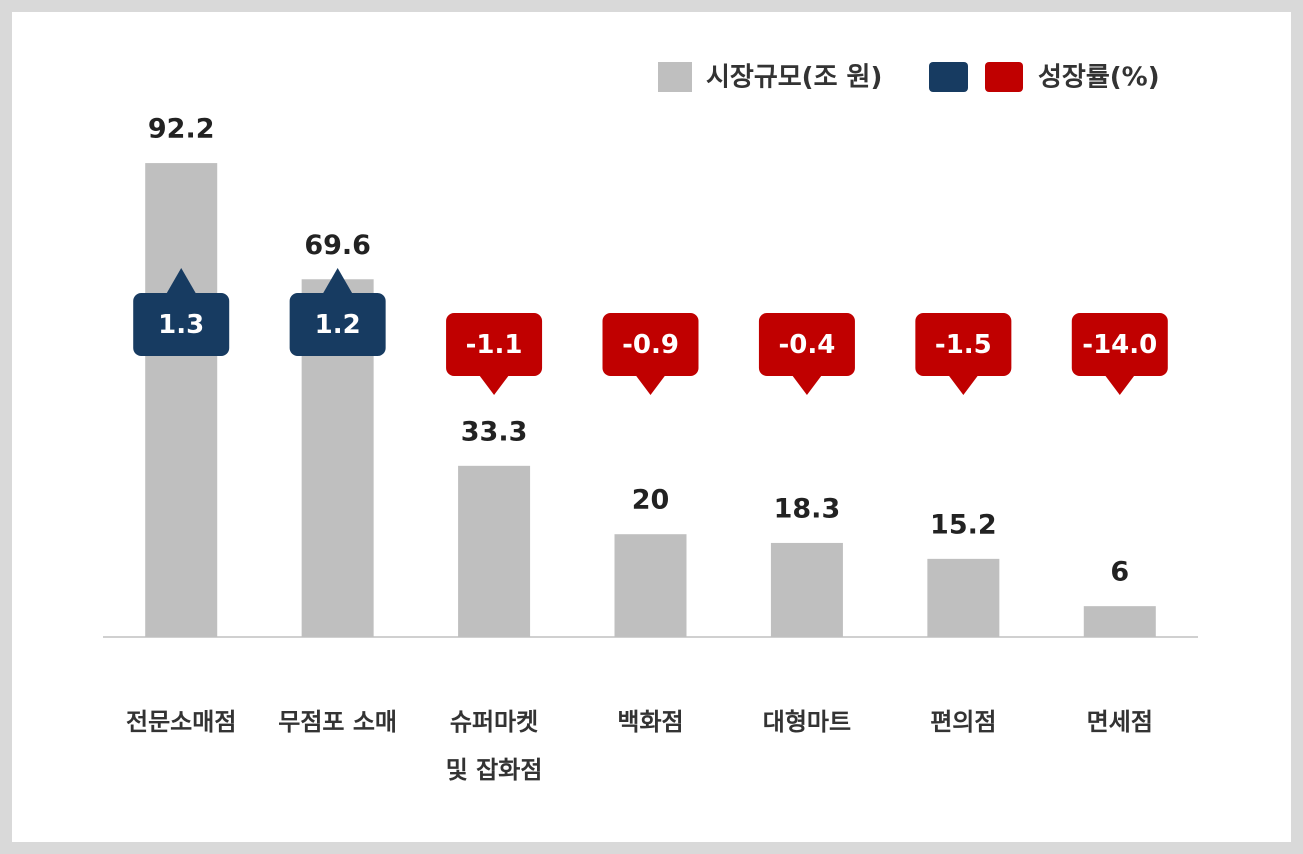 This screenshot has height=854, width=1303. Describe the element at coordinates (494, 431) in the screenshot. I see `value-label: 33.3` at that location.